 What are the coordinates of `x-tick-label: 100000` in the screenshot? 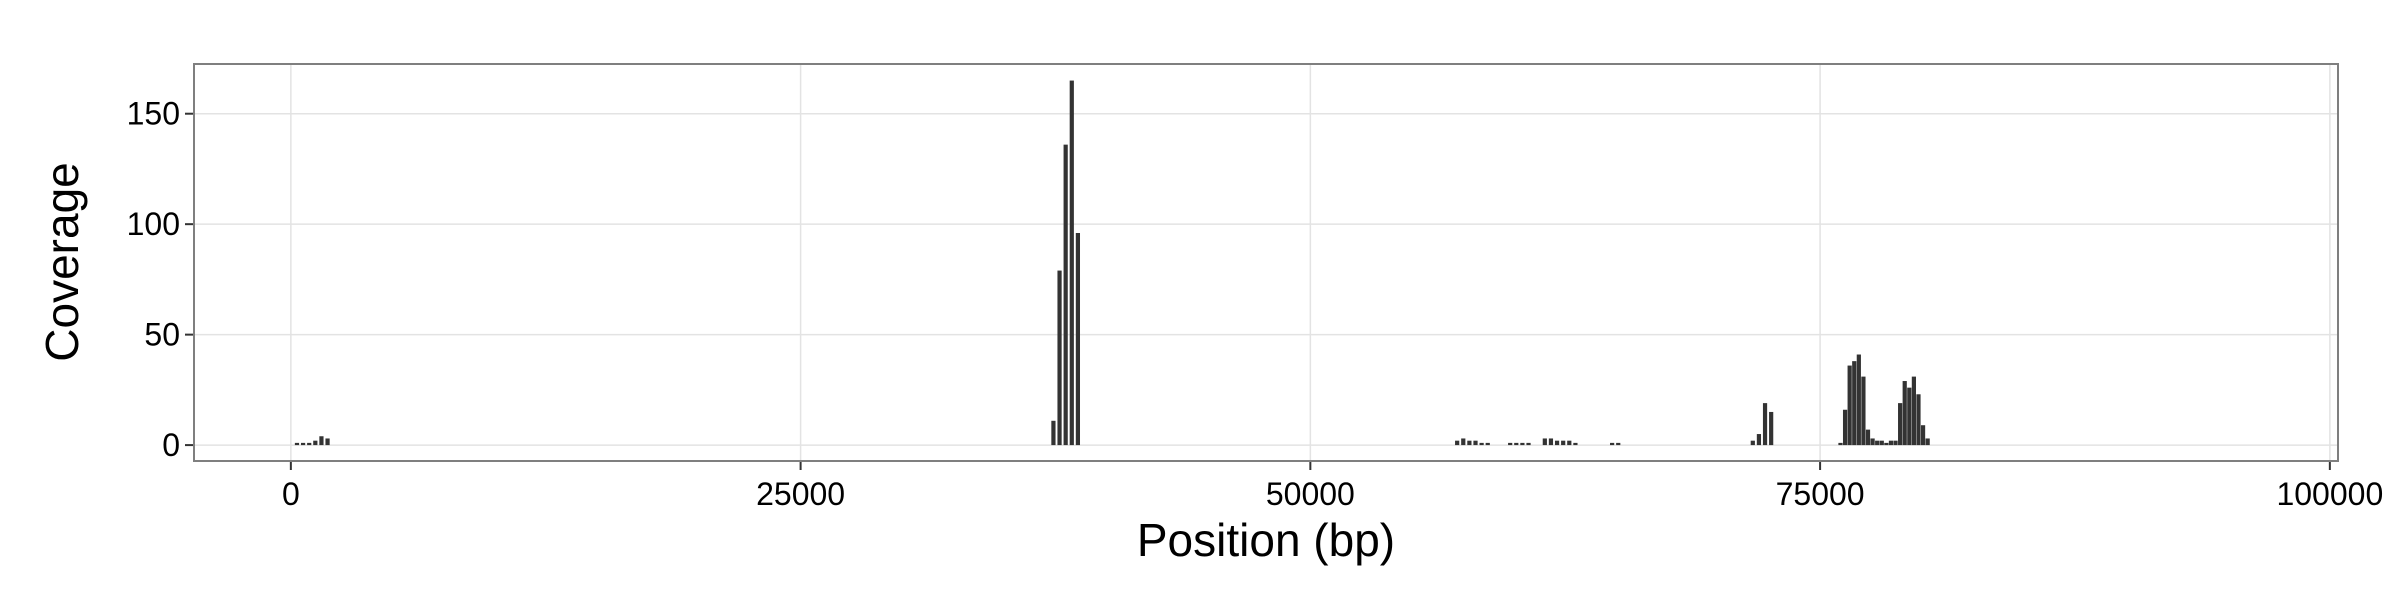 It's located at (2329, 494).